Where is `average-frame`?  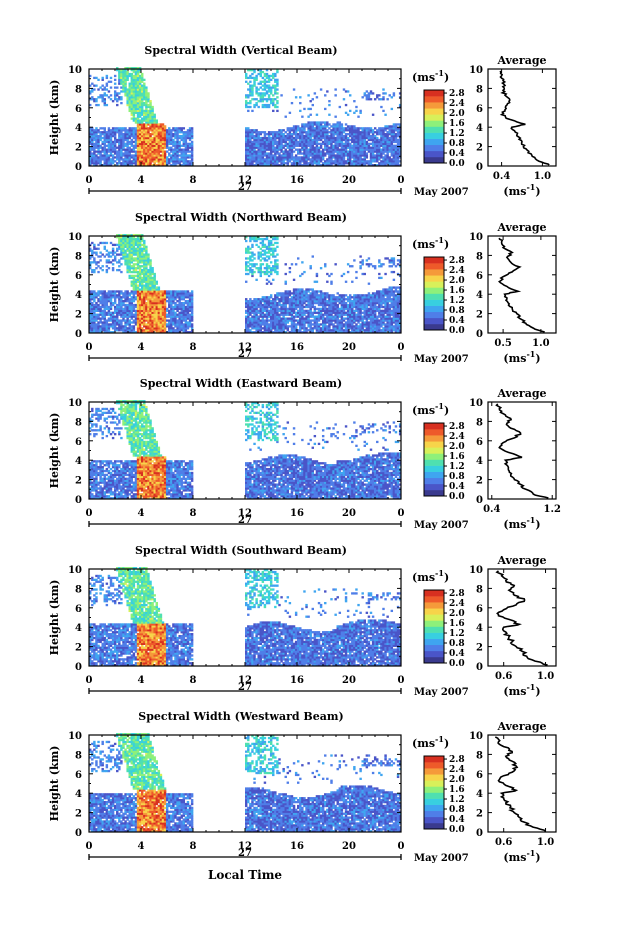
average-frame is located at coordinates (522, 117).